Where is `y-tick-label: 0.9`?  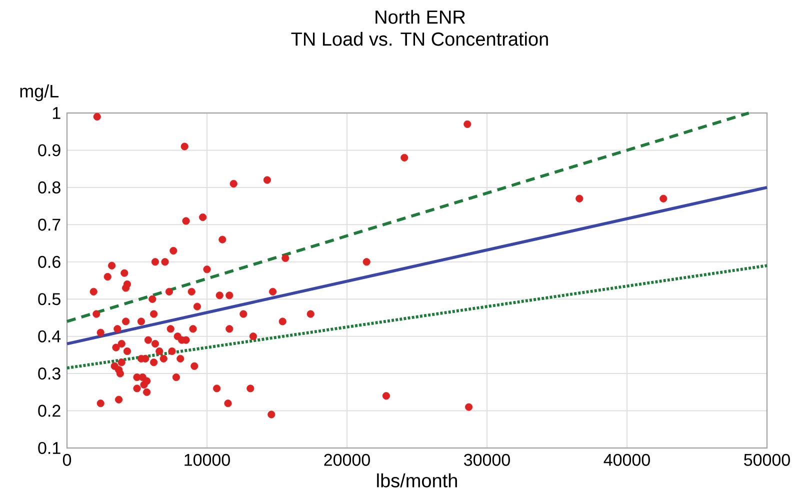
y-tick-label: 0.9 is located at coordinates (49, 150).